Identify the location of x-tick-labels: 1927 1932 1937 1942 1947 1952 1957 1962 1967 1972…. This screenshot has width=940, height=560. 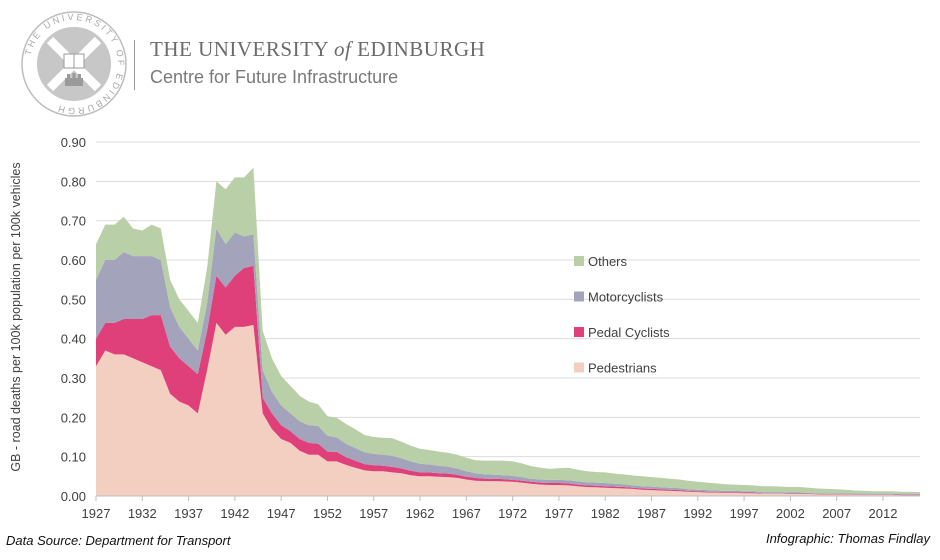
(490, 513).